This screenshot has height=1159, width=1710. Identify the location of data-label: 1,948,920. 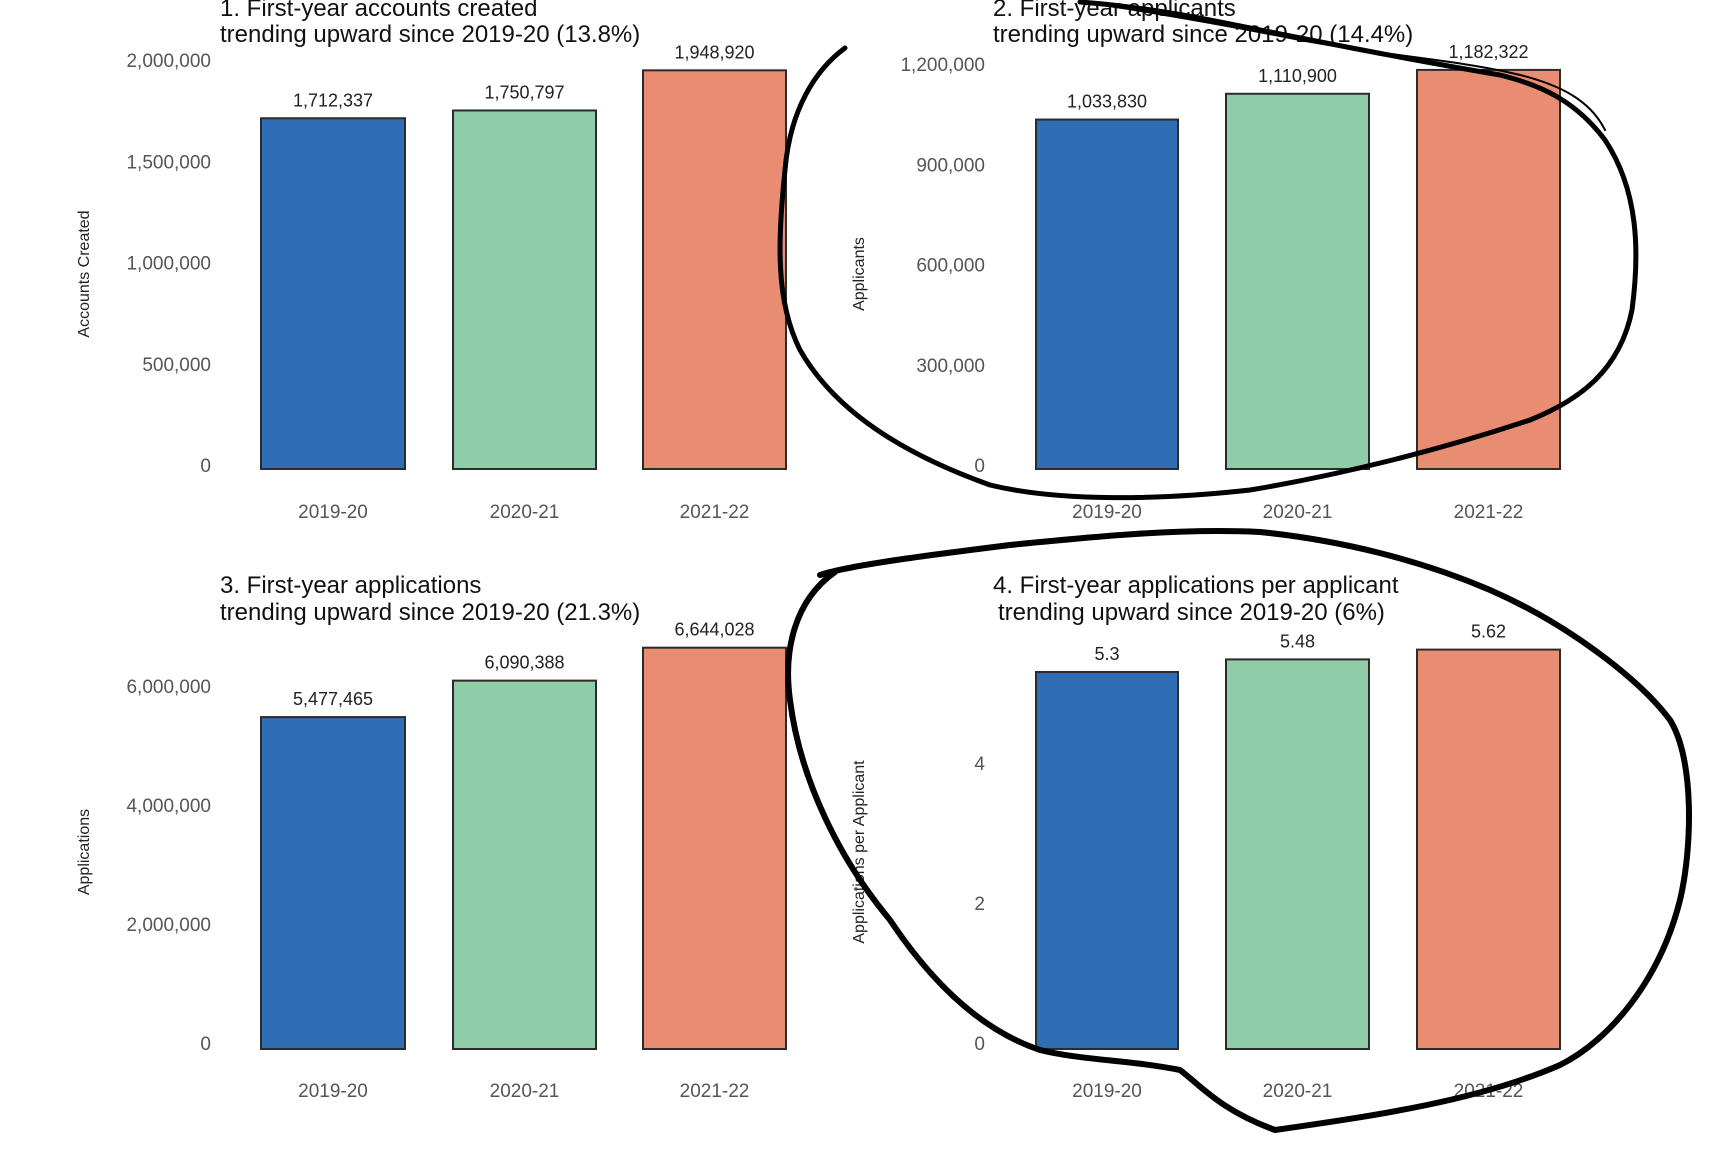
(714, 52).